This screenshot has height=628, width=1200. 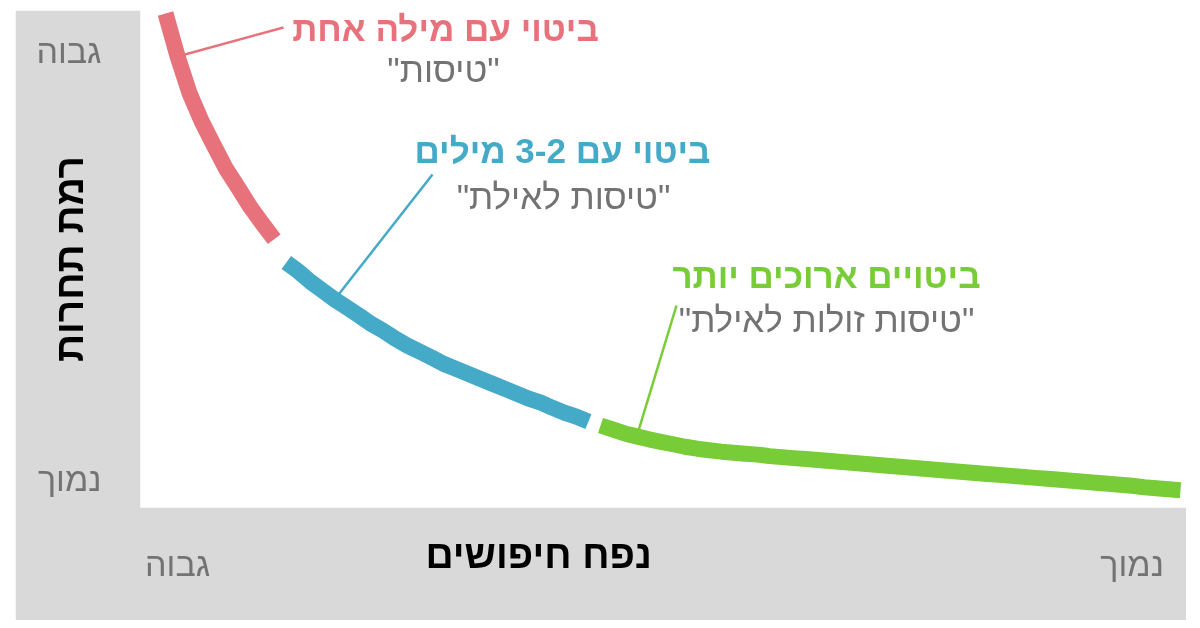 I want to click on text: גבוה, so click(x=69, y=50).